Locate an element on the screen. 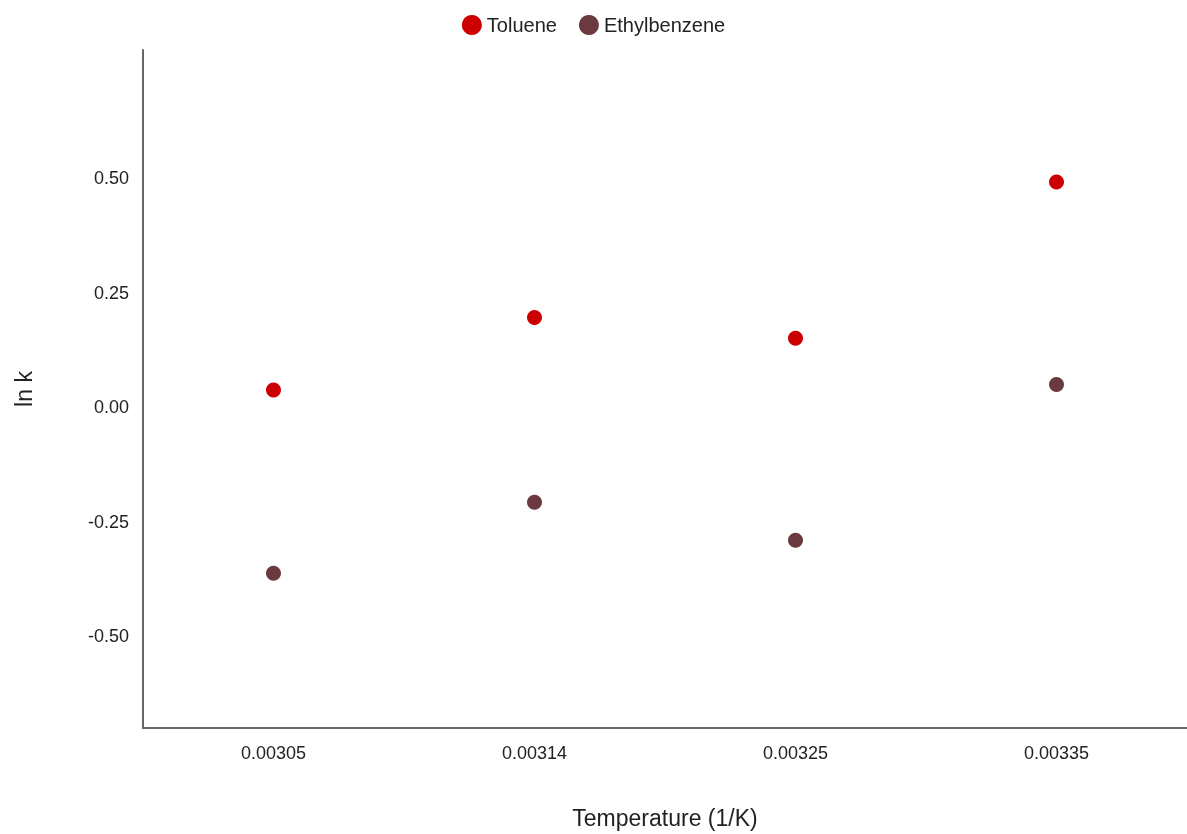  y-axis-title: ln k is located at coordinates (23, 388).